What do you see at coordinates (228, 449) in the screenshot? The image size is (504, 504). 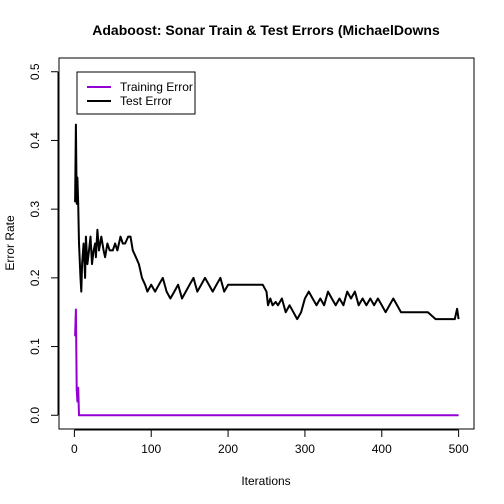 I see `x-tick-label: 200` at bounding box center [228, 449].